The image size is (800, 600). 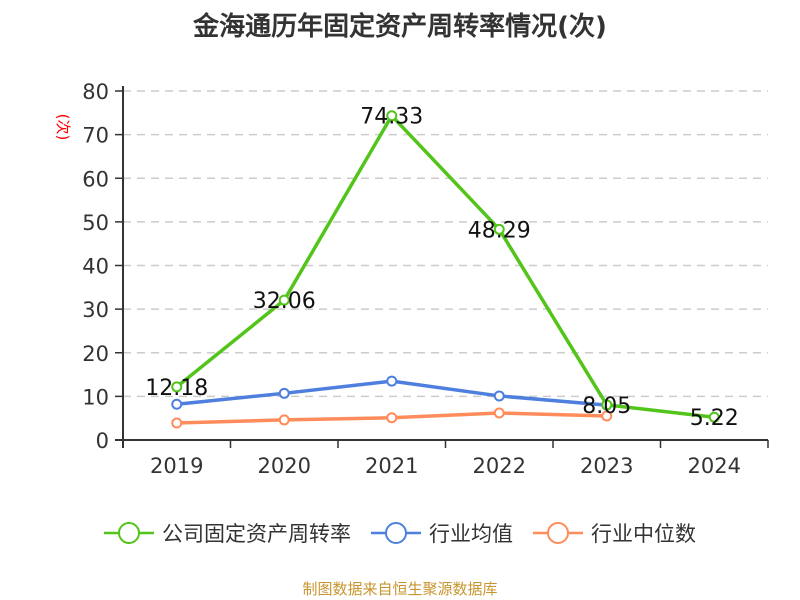 I want to click on y-tick-label: 30, so click(x=95, y=310).